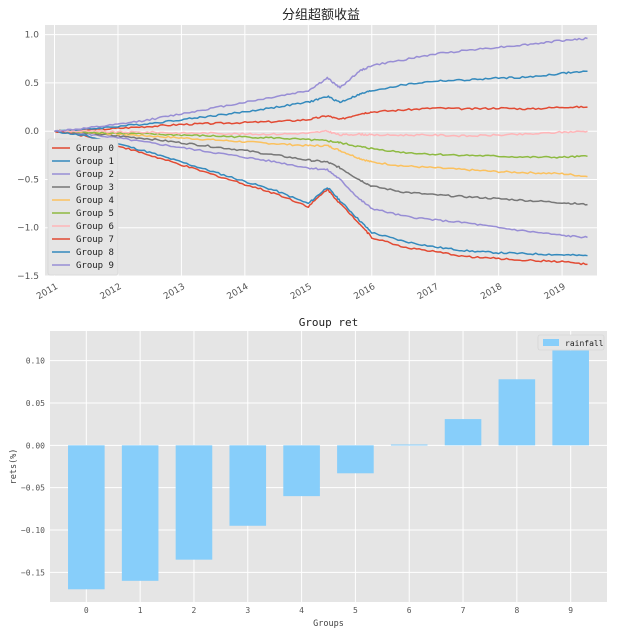 This screenshot has width=633, height=640. I want to click on bar-chart-y-tick-label: 0.05, so click(35, 403).